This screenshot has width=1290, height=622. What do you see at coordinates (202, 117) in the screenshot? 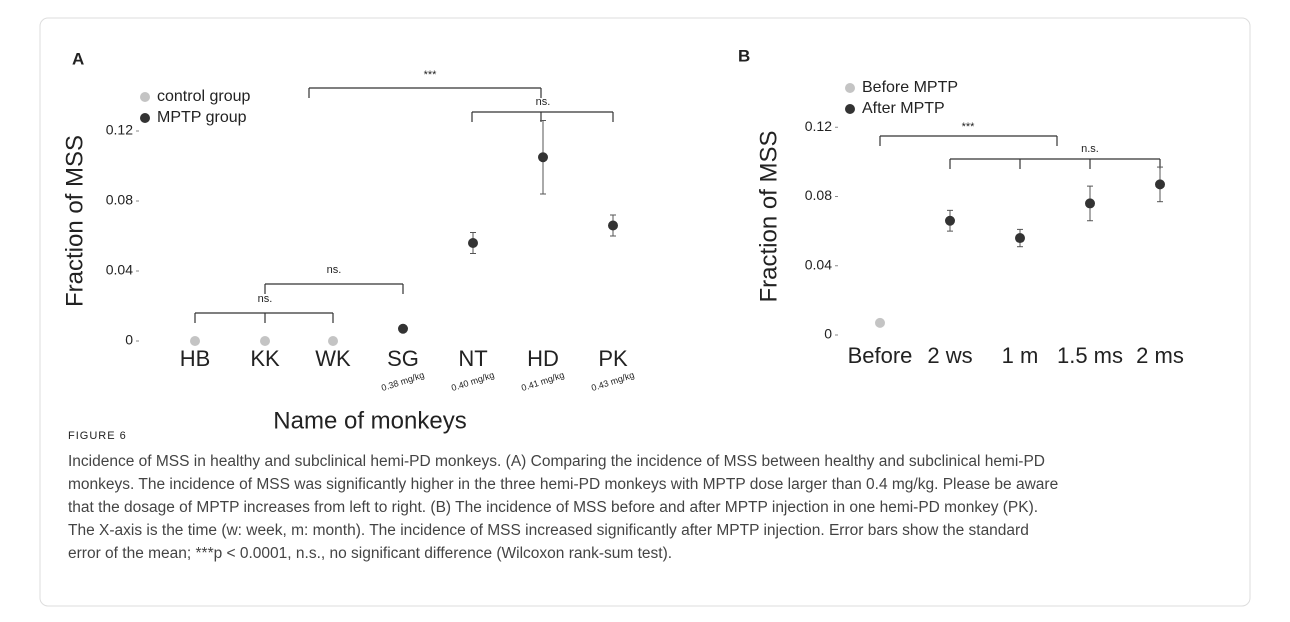
I see `legend-label: MPTP group` at bounding box center [202, 117].